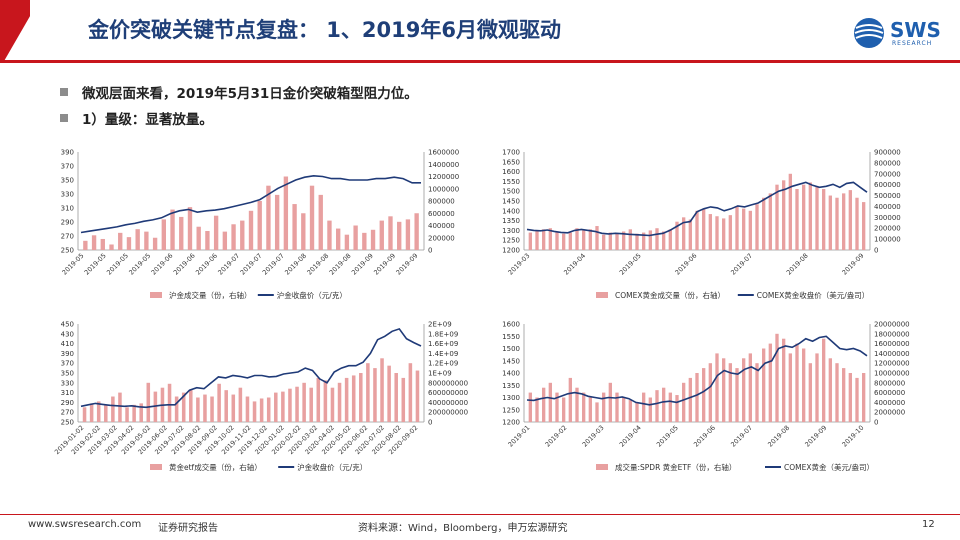 The height and width of the screenshot is (540, 960). I want to click on right-tick-label: 700000, so click(887, 174).